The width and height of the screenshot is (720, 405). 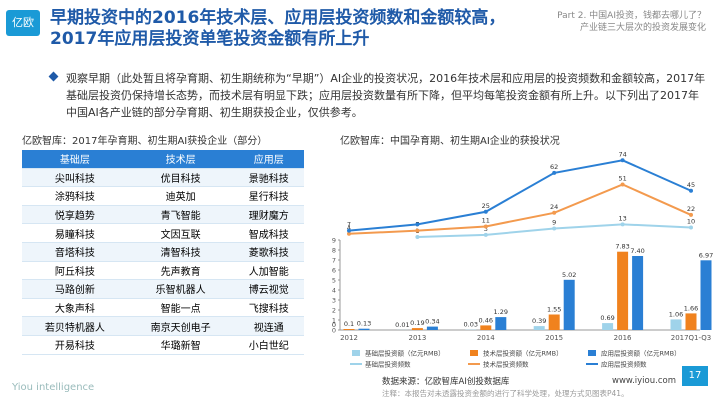 I want to click on y-tick-label: 5, so click(x=334, y=281).